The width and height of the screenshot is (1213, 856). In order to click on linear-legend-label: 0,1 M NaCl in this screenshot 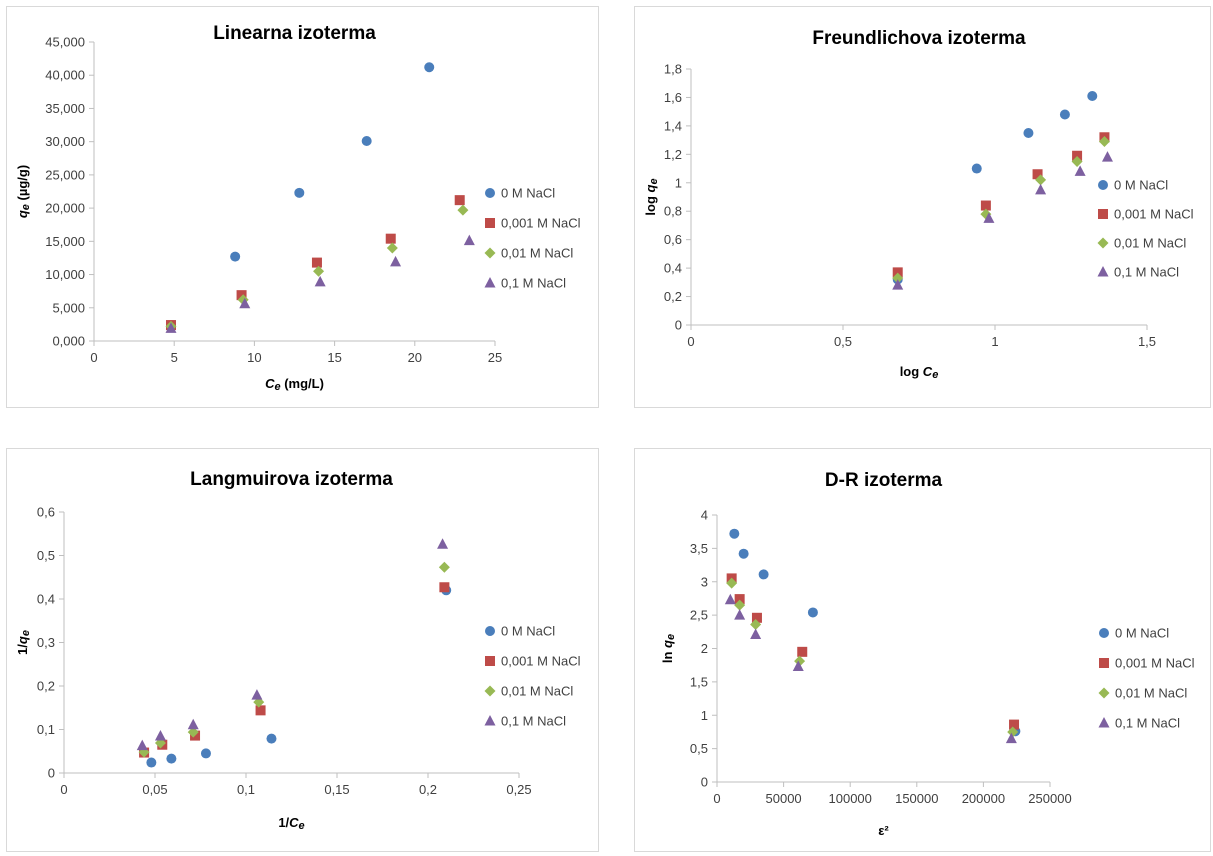, I will do `click(533, 283)`.